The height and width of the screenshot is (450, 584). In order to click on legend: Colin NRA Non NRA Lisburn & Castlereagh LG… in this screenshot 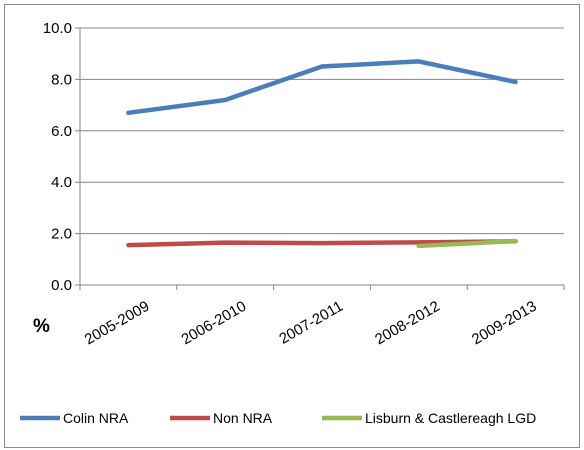, I will do `click(278, 418)`.